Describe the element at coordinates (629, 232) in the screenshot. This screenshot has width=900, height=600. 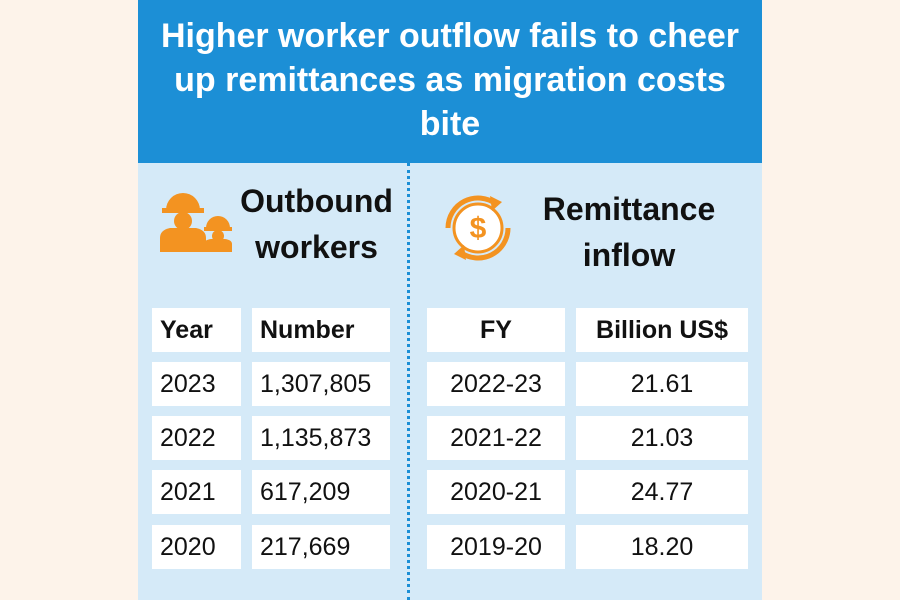
I see `section-title: Remittance inflow` at that location.